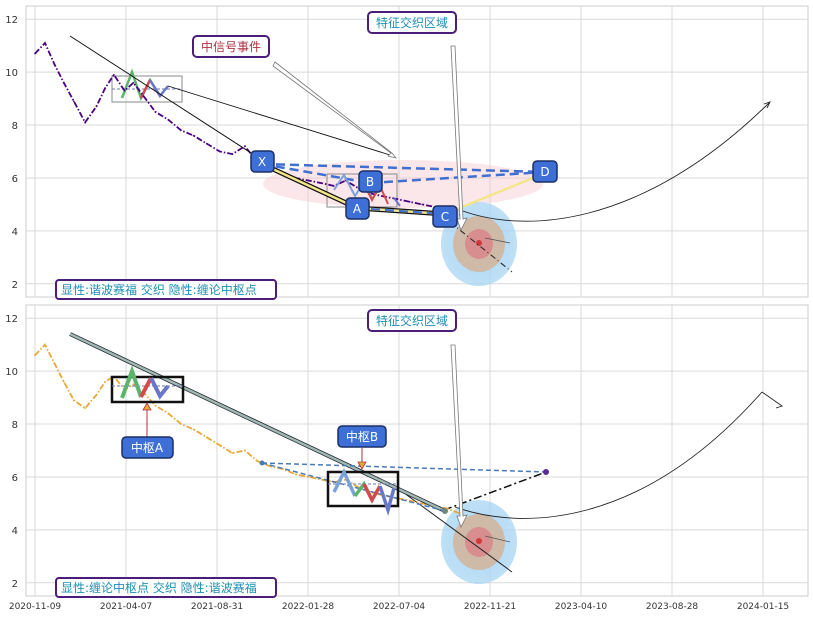  I want to click on center-b-label: 中枢B, so click(362, 436).